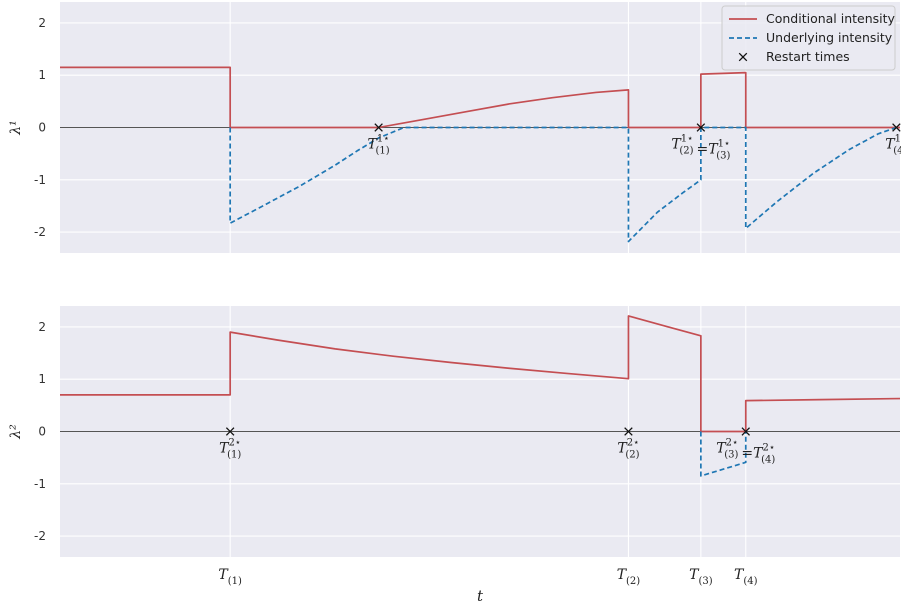  What do you see at coordinates (42, 327) in the screenshot?
I see `bottom-ytick-label: 2` at bounding box center [42, 327].